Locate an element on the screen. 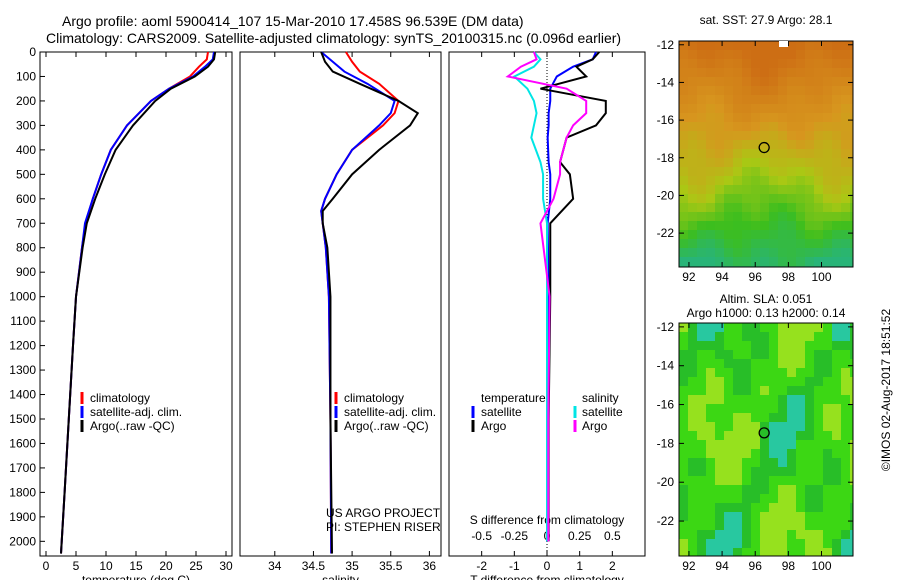 This screenshot has width=900, height=580. y-tick-label: 300 is located at coordinates (26, 125).